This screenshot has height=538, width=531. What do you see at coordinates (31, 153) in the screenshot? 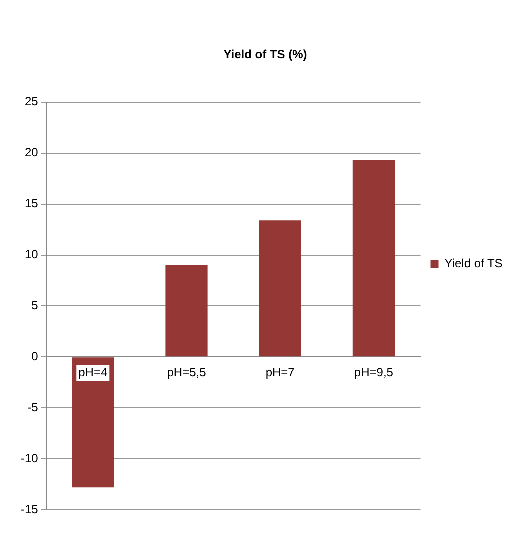
I see `y-tick-label: 20` at bounding box center [31, 153].